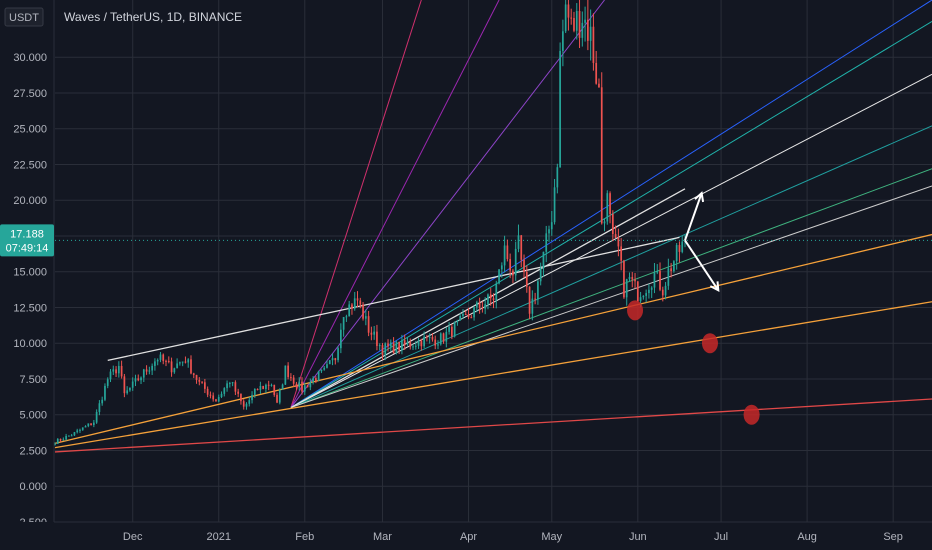  What do you see at coordinates (27, 261) in the screenshot?
I see `price-axis` at bounding box center [27, 261].